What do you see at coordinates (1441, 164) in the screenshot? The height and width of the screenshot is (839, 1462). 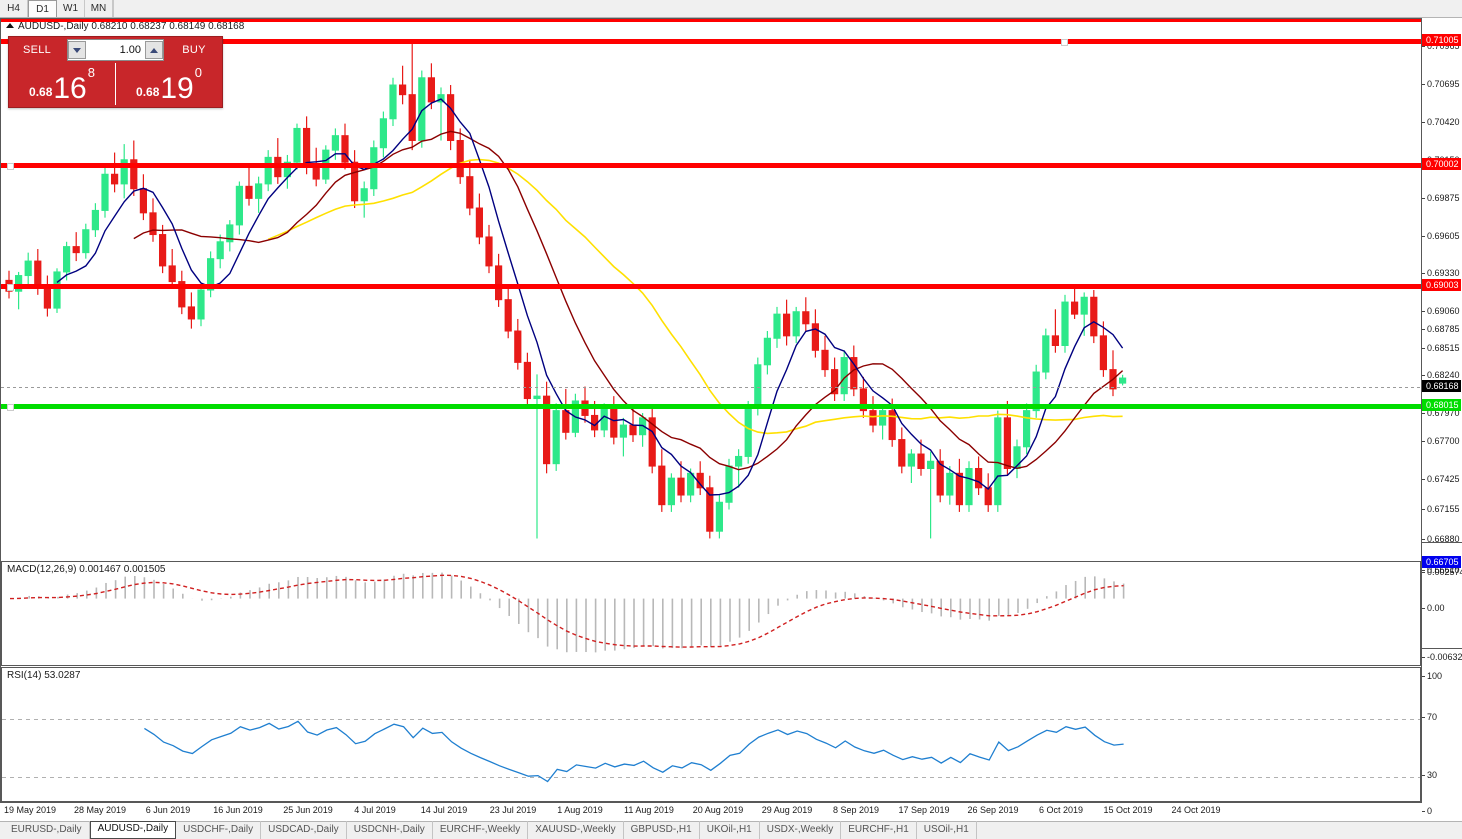 I see `resistance-badge-0-70002: 0.70002` at bounding box center [1441, 164].